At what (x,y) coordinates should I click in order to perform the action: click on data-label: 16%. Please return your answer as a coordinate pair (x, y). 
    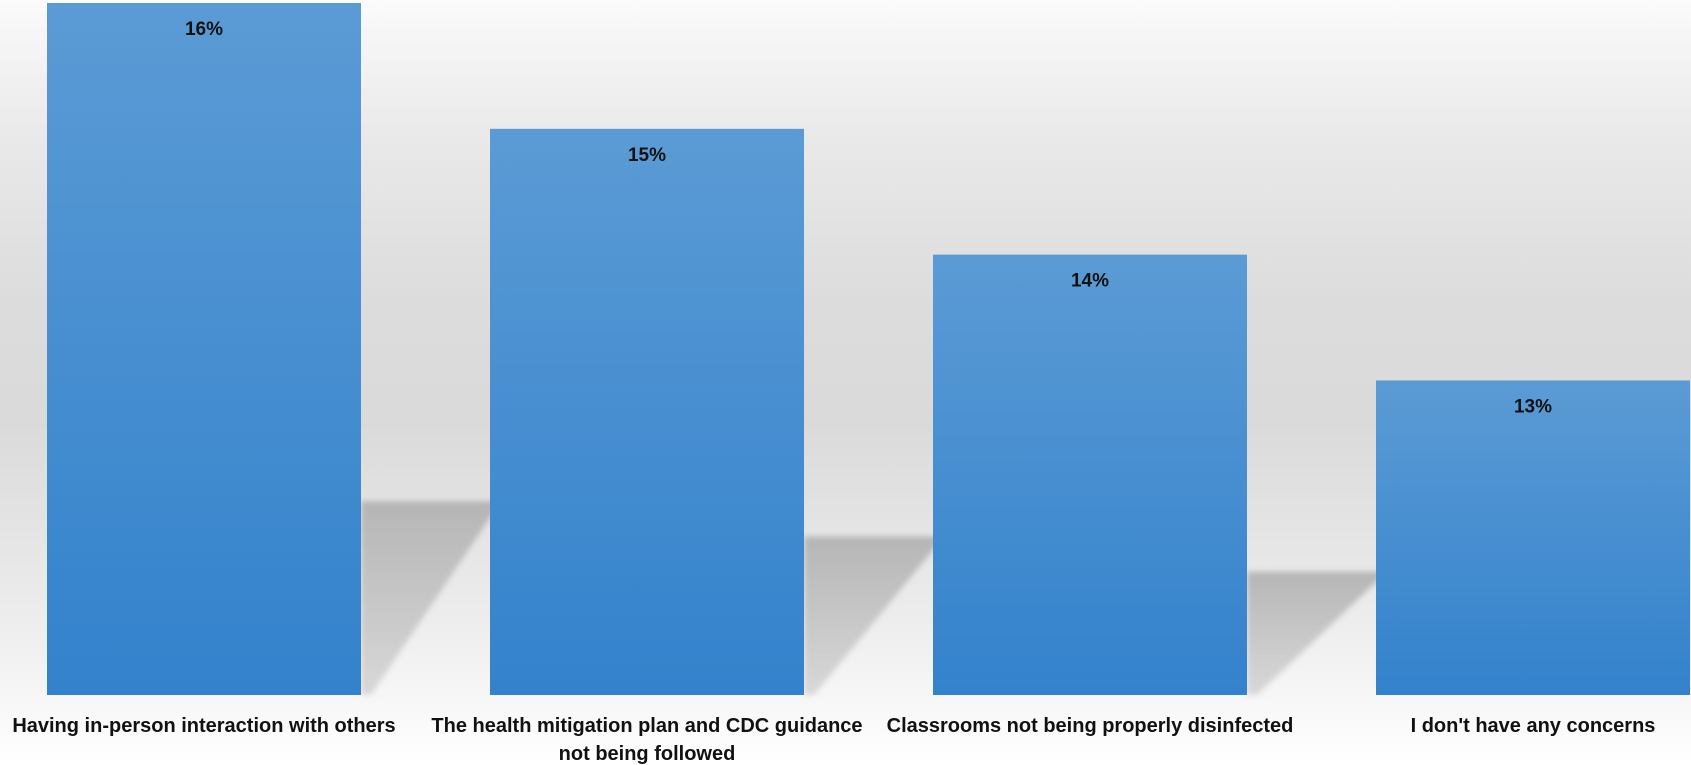
    Looking at the image, I should click on (204, 29).